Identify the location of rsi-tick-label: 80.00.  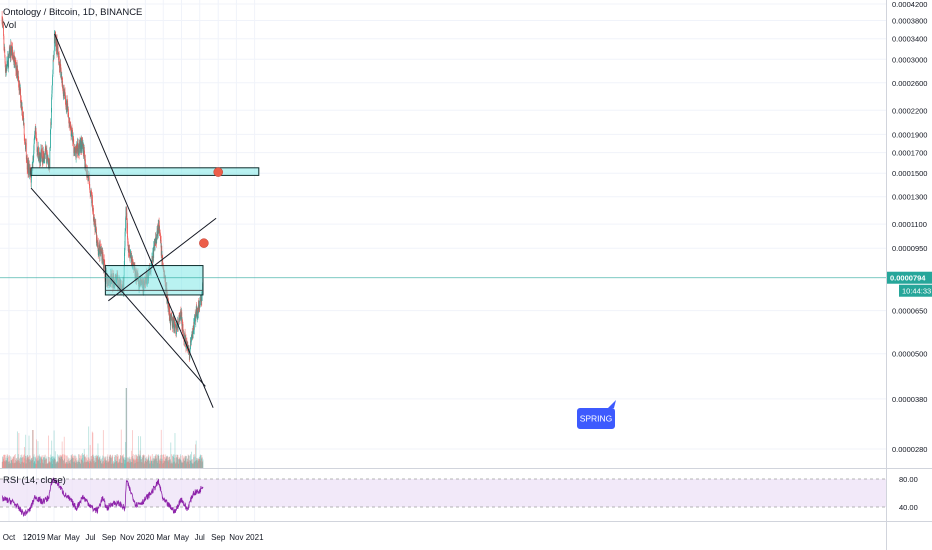
(908, 479).